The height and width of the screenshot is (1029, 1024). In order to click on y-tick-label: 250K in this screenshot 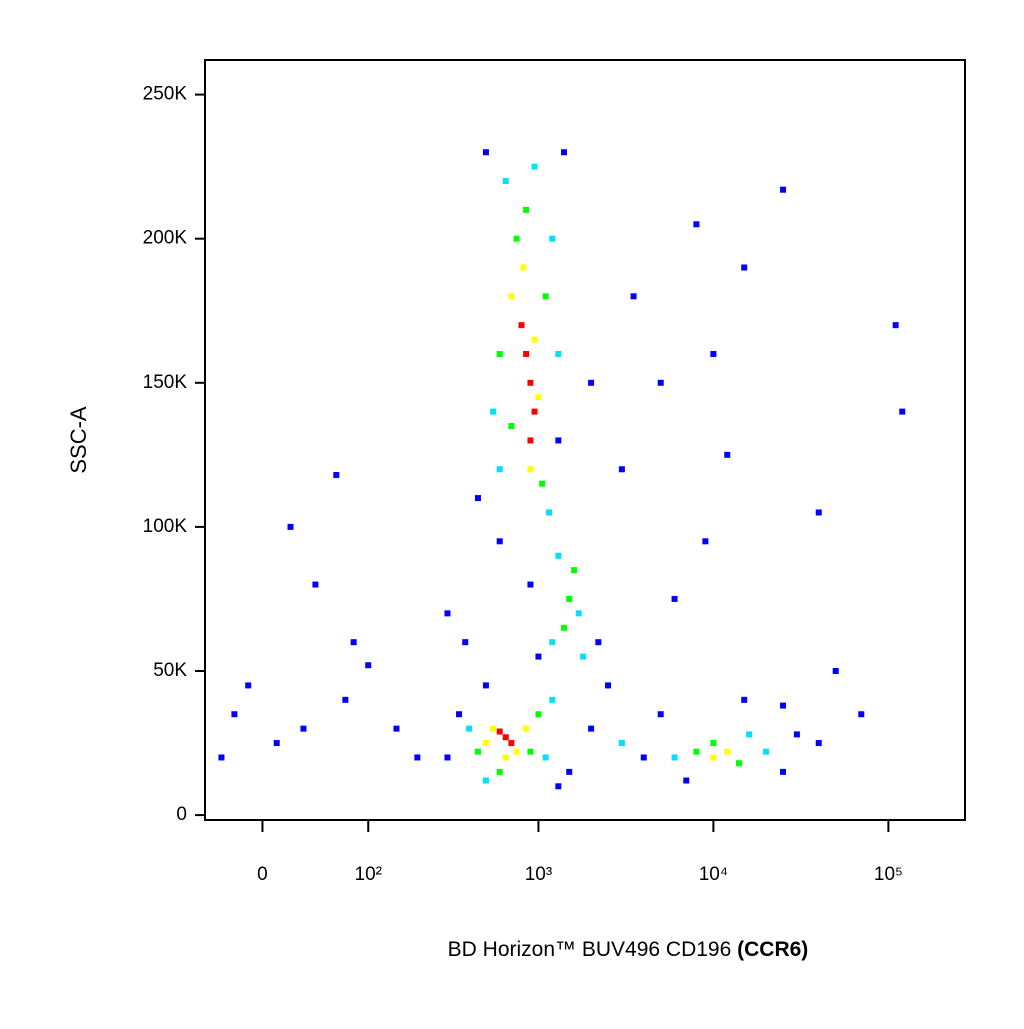, I will do `click(165, 94)`.